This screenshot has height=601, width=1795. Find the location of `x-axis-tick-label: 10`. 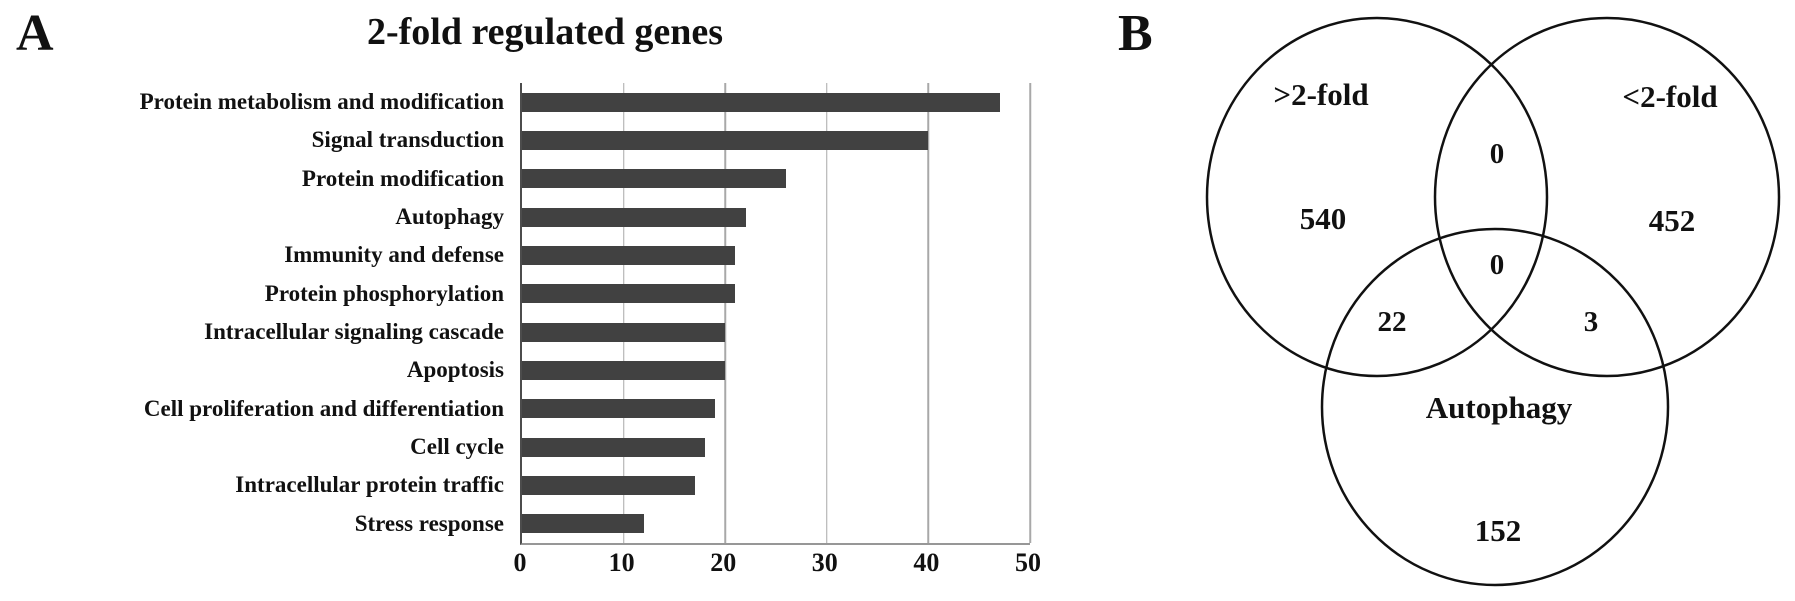

x-axis-tick-label: 10 is located at coordinates (621, 562).